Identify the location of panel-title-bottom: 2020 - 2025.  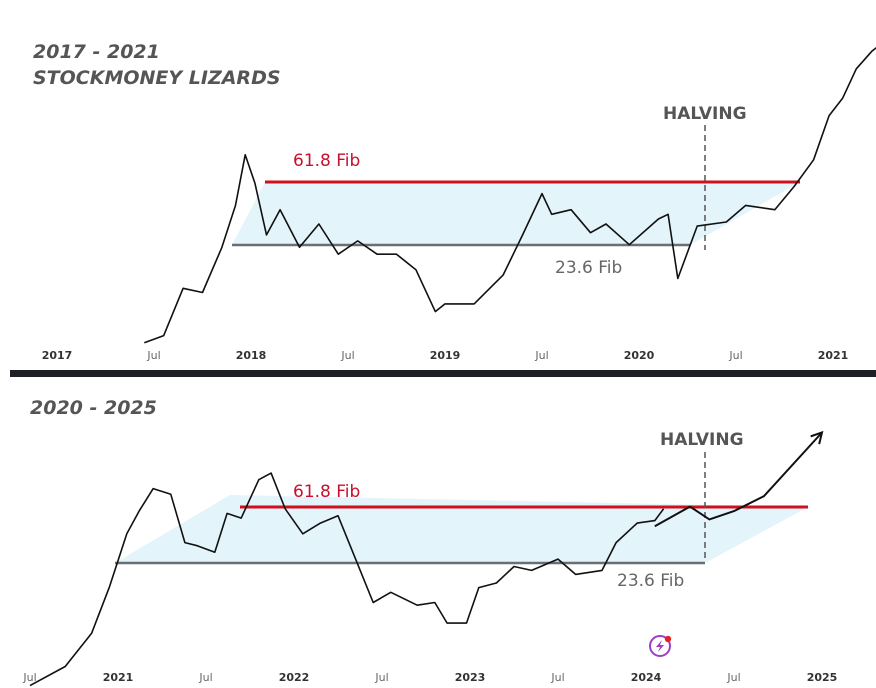
(93, 408).